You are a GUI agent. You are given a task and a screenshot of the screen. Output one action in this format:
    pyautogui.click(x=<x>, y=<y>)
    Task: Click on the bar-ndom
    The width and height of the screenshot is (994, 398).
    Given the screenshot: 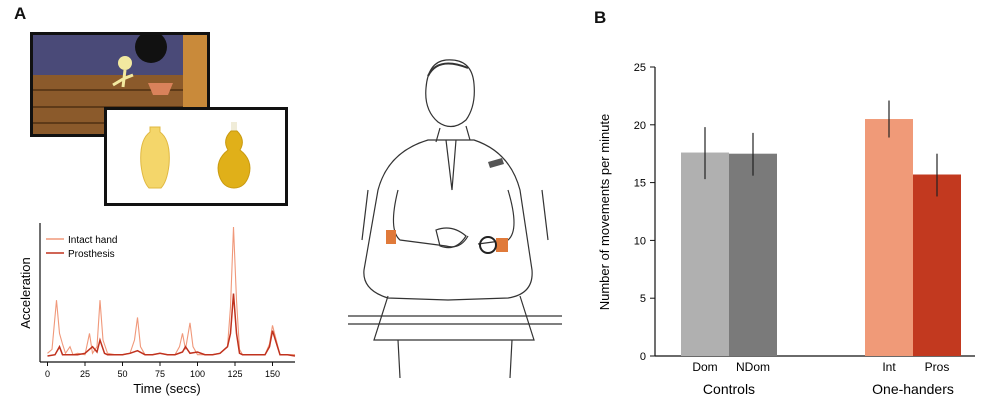 What is the action you would take?
    pyautogui.click(x=753, y=254)
    